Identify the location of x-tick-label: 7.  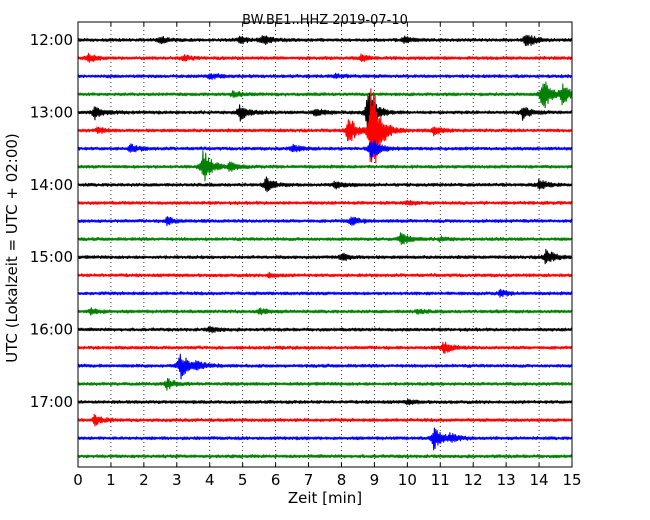
(309, 480).